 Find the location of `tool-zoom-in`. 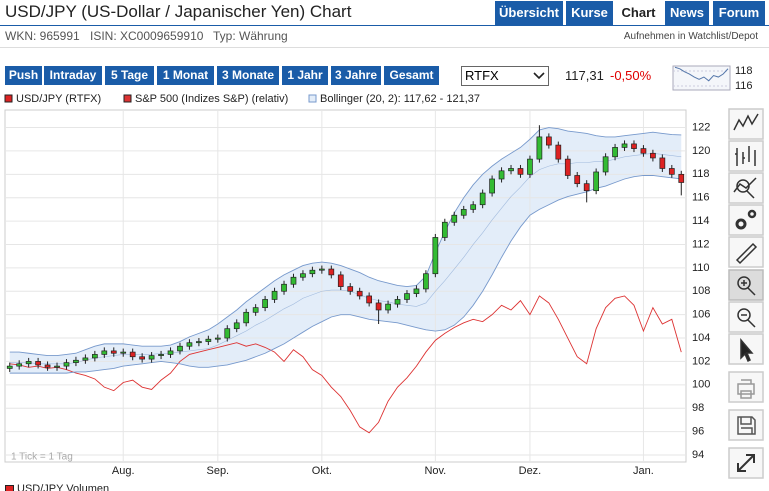

tool-zoom-in is located at coordinates (746, 285).